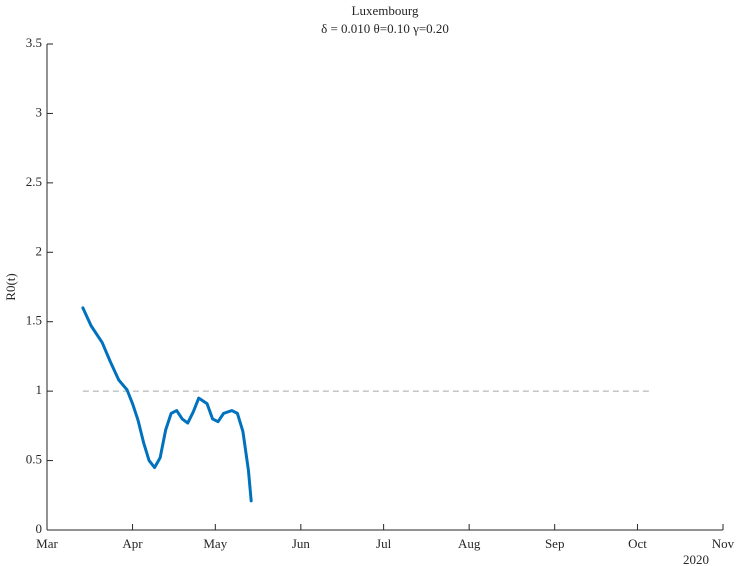 The width and height of the screenshot is (736, 566). What do you see at coordinates (723, 543) in the screenshot?
I see `x-tick-label: Nov` at bounding box center [723, 543].